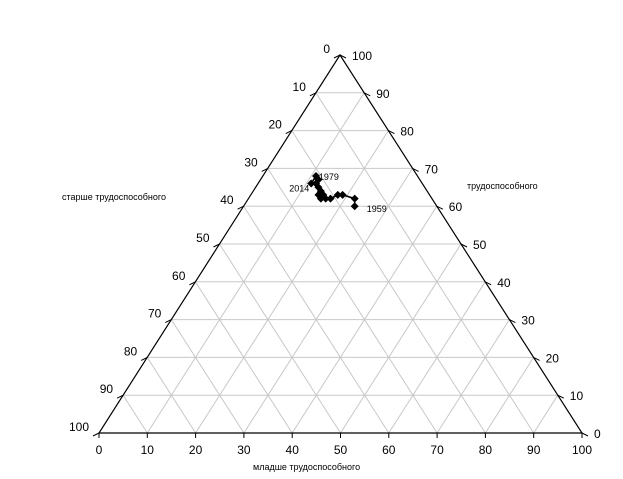 The width and height of the screenshot is (623, 479). I want to click on right-axis-title: трудоспособного, so click(502, 186).